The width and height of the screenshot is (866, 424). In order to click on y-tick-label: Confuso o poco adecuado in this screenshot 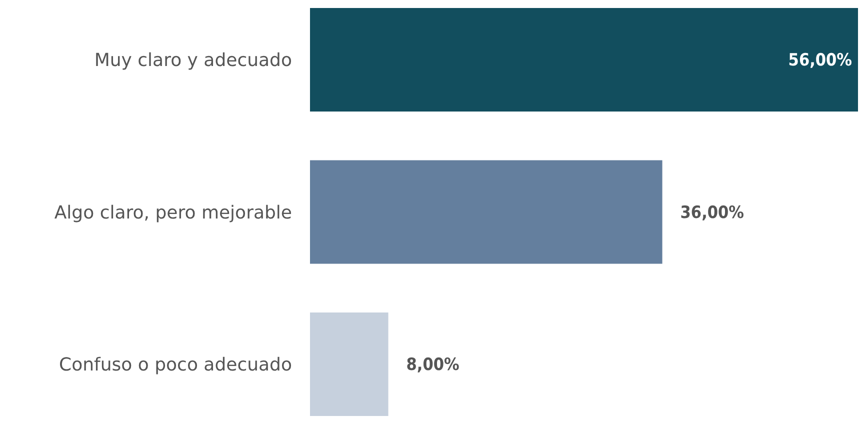, I will do `click(175, 365)`.